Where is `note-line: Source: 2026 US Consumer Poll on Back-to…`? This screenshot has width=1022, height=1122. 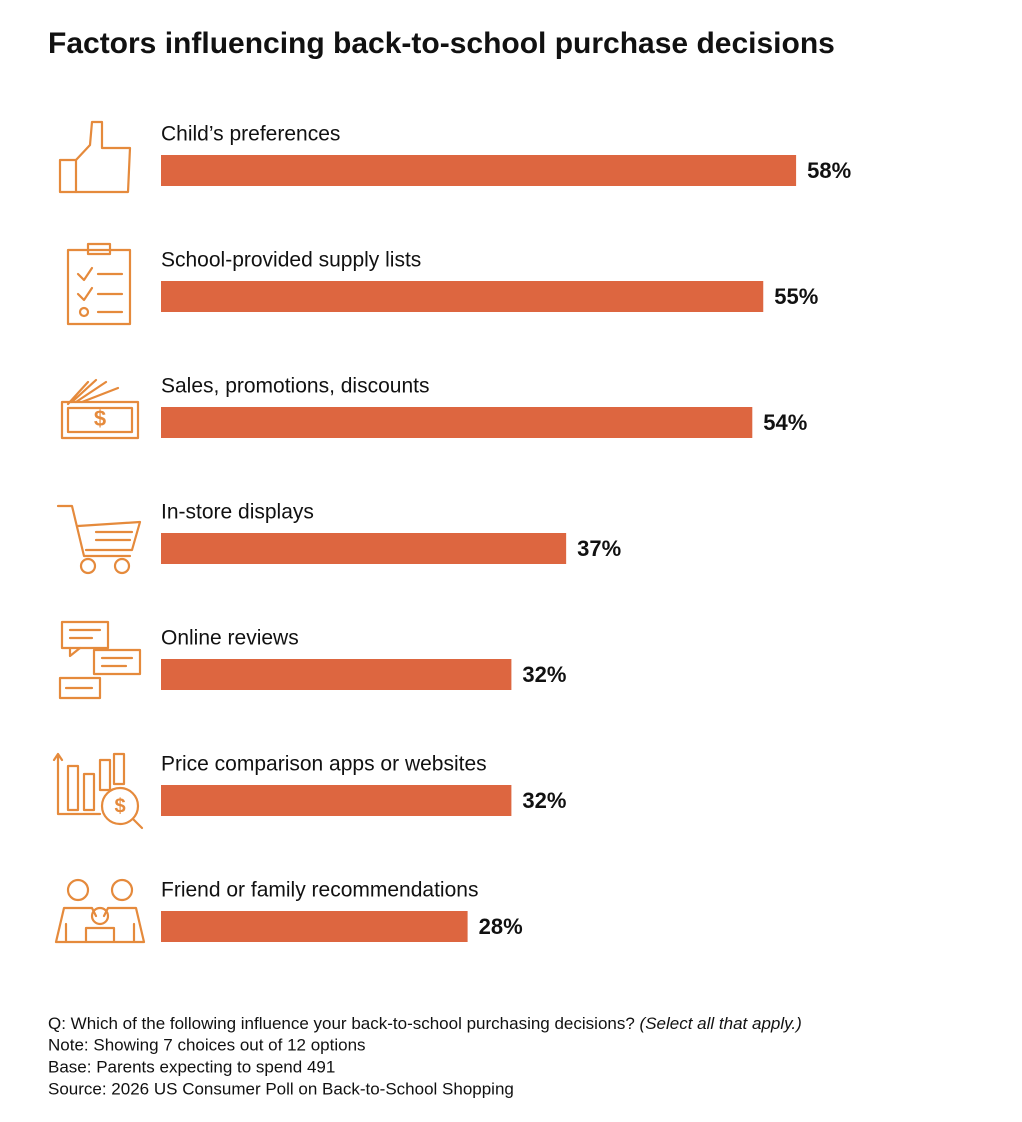 note-line: Source: 2026 US Consumer Poll on Back-to… is located at coordinates (281, 1088).